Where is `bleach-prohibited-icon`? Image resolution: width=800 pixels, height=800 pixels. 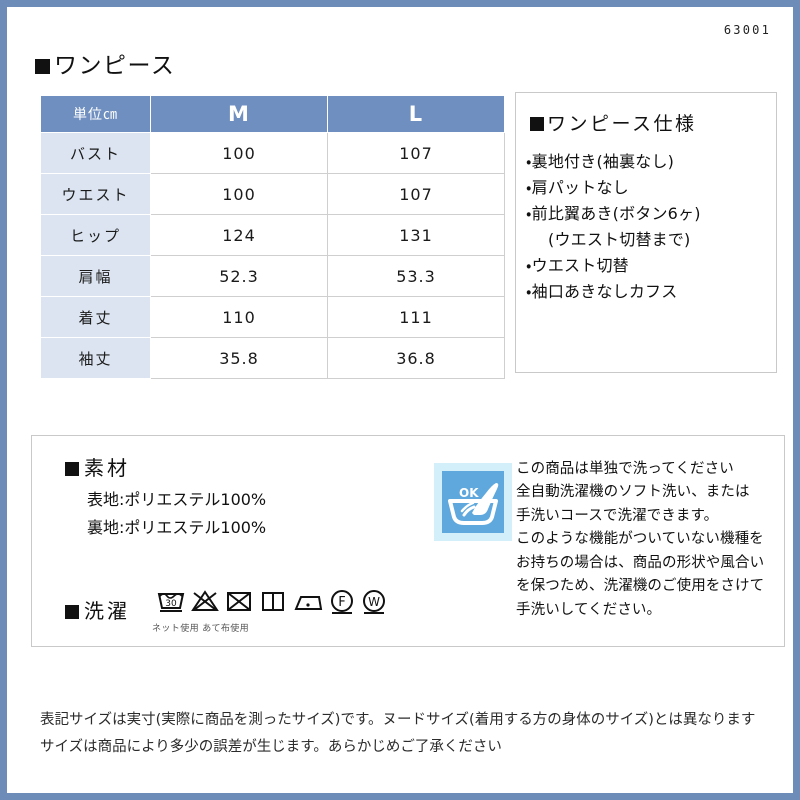
bleach-prohibited-icon is located at coordinates (205, 600).